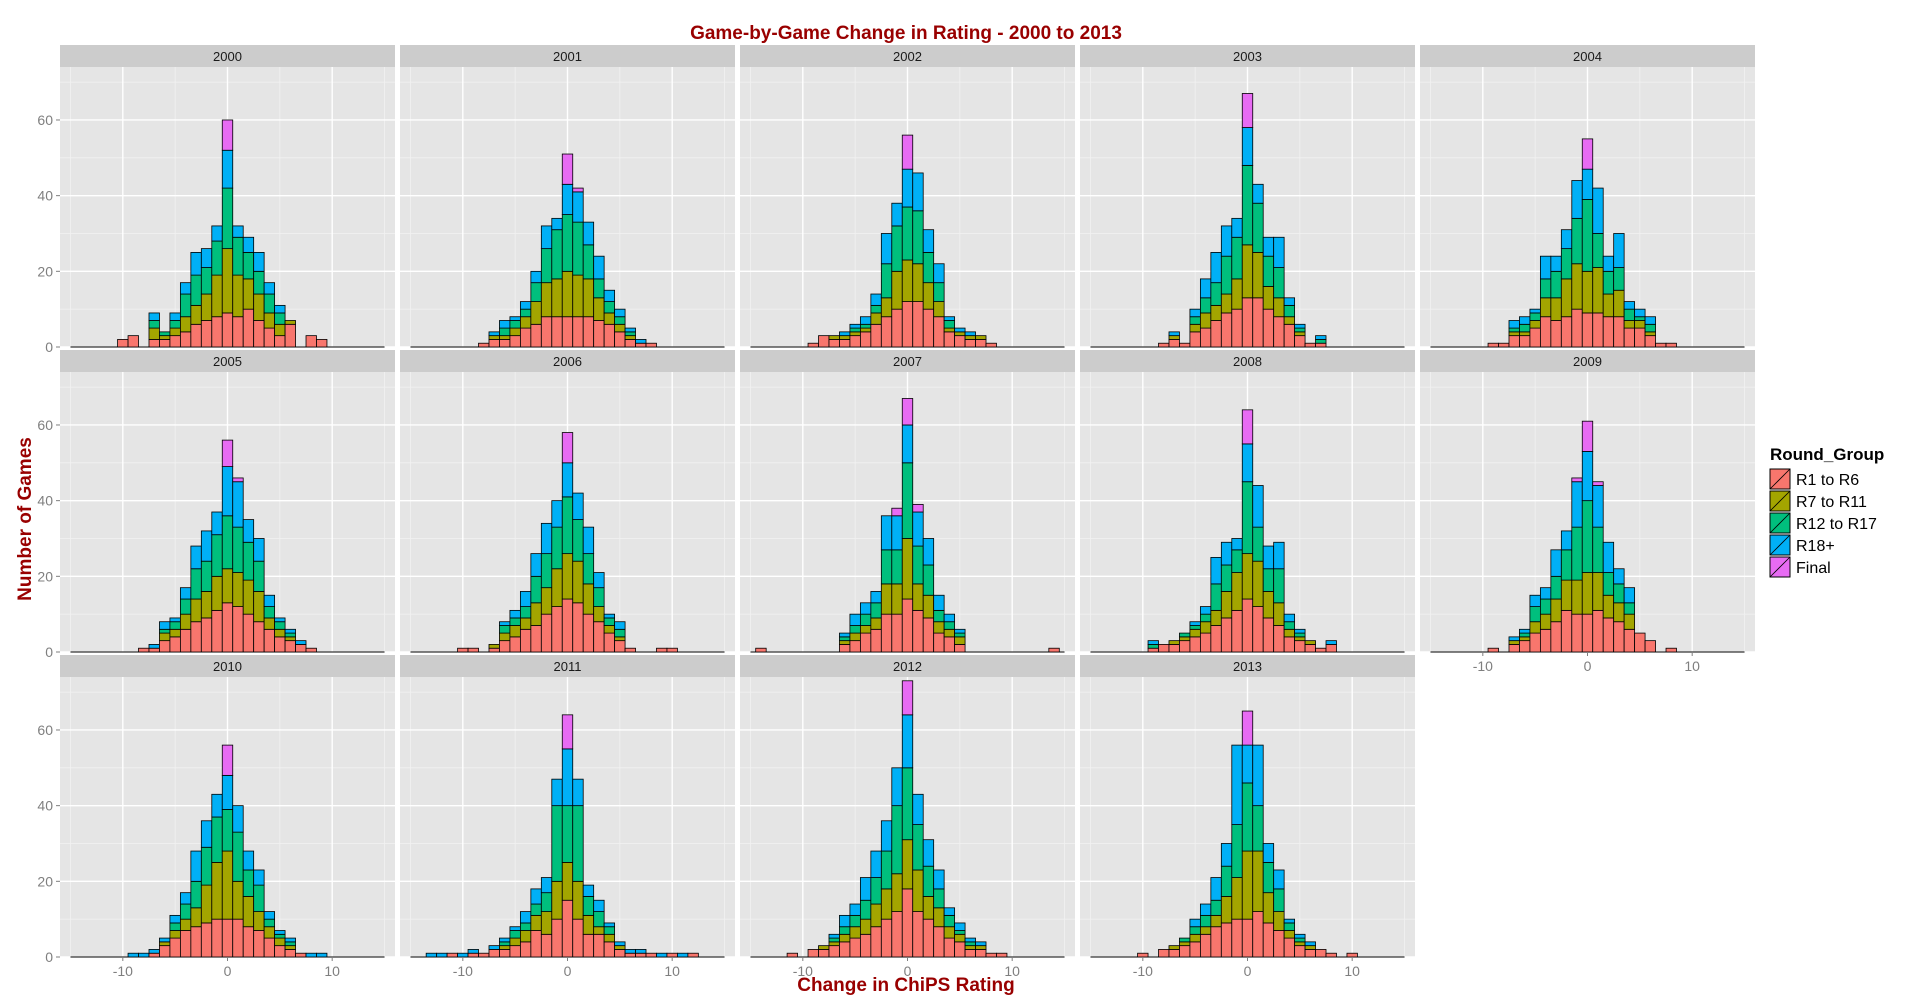  What do you see at coordinates (1588, 666) in the screenshot?
I see `x-tick-label: 0` at bounding box center [1588, 666].